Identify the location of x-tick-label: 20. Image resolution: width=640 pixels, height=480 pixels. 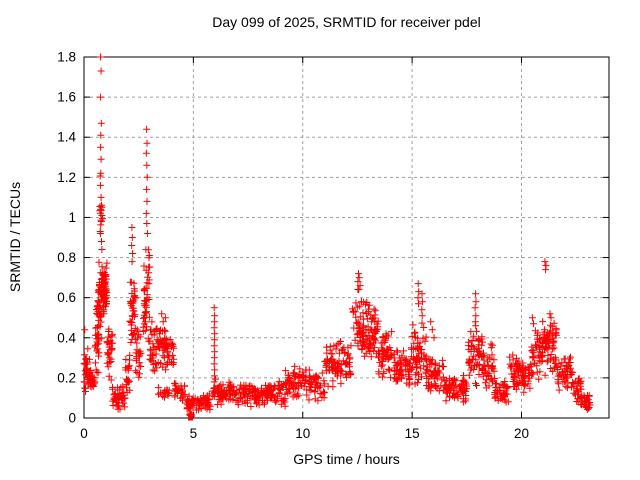
(521, 433).